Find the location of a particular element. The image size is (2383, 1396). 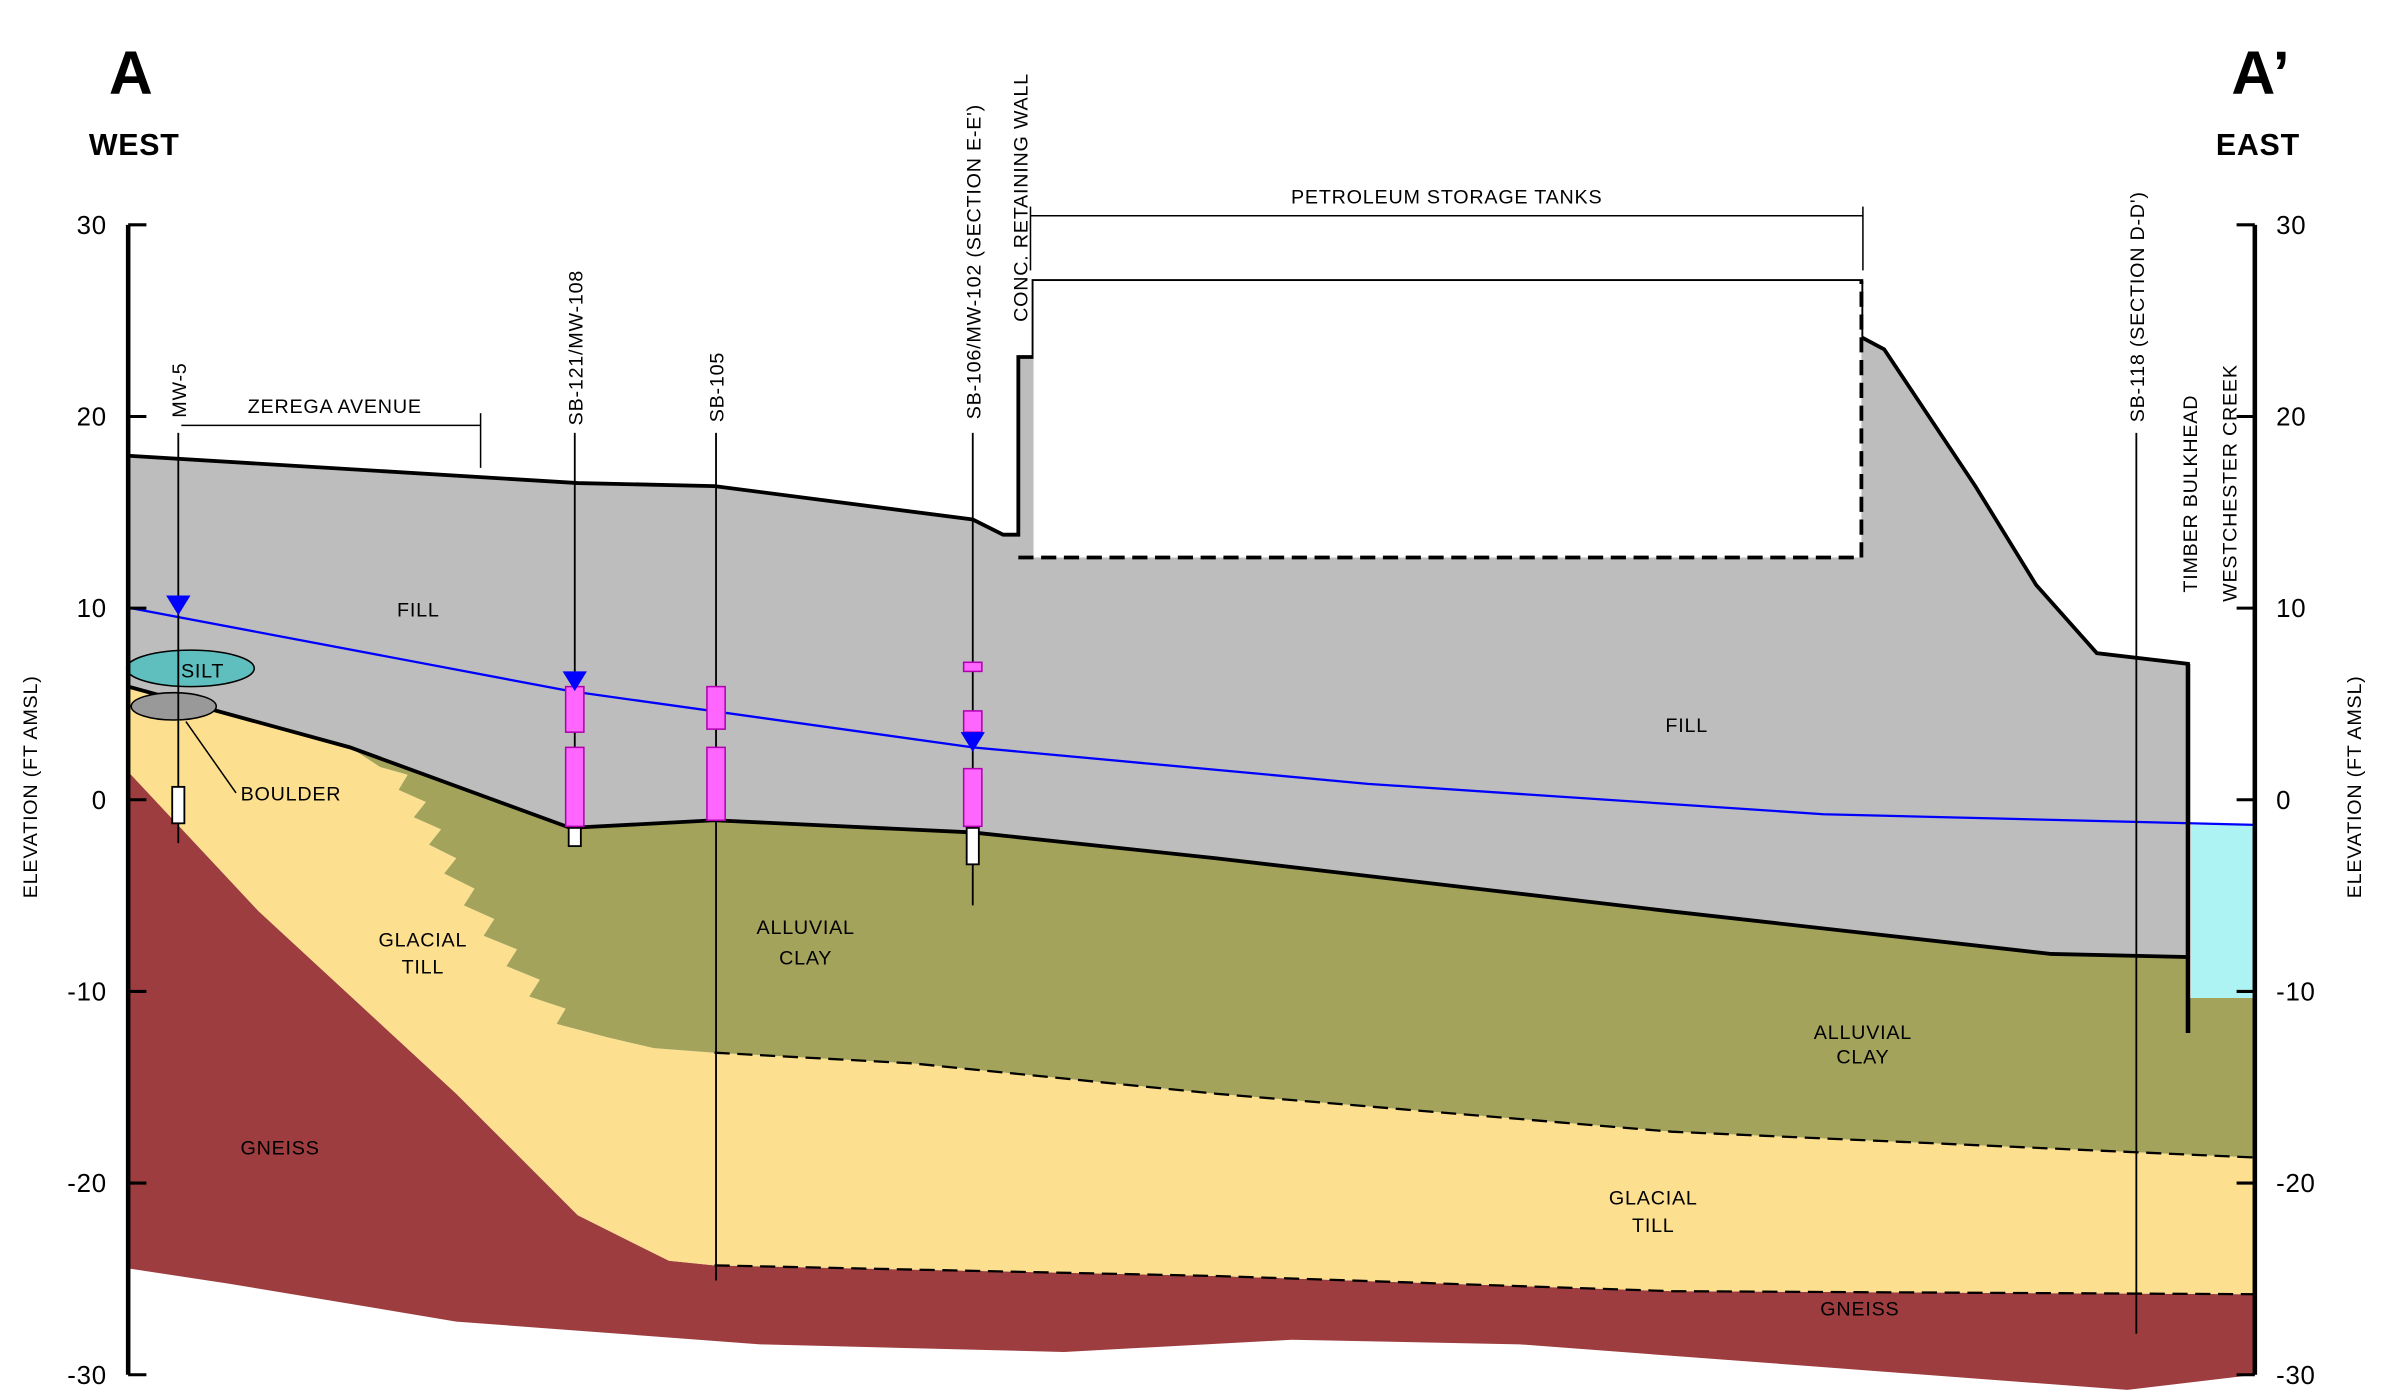

creek-label: WESTCHESTER CREEK is located at coordinates (2231, 483).